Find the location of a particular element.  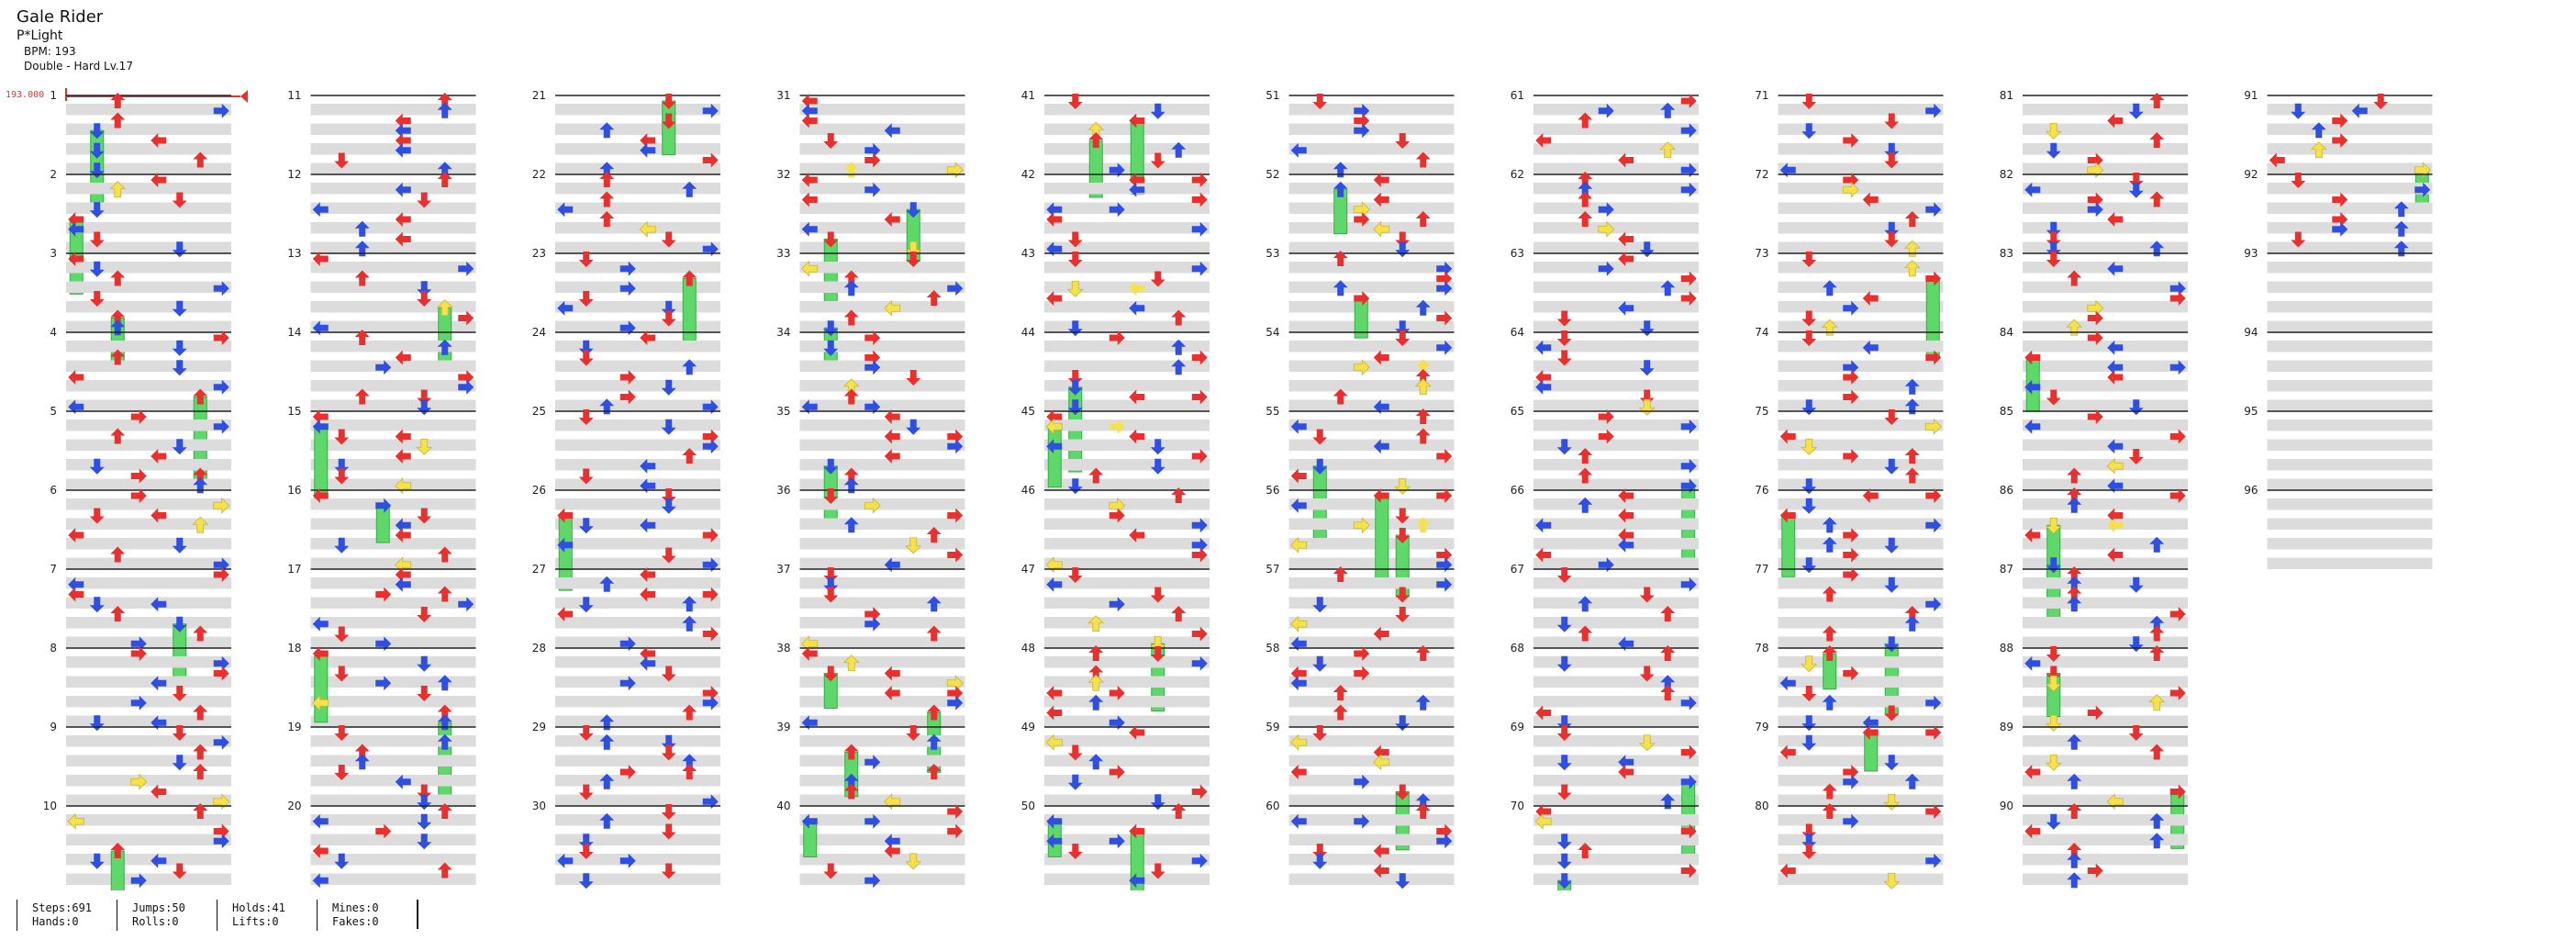

measure-number: 33 is located at coordinates (783, 253).